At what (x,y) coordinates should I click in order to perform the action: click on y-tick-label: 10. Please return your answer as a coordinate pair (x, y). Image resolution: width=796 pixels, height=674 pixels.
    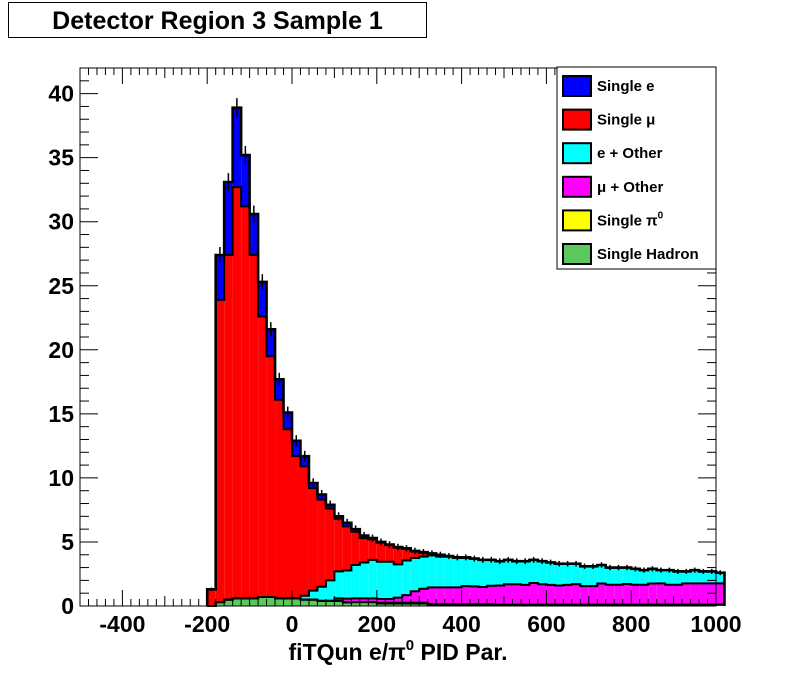
    Looking at the image, I should click on (61, 478).